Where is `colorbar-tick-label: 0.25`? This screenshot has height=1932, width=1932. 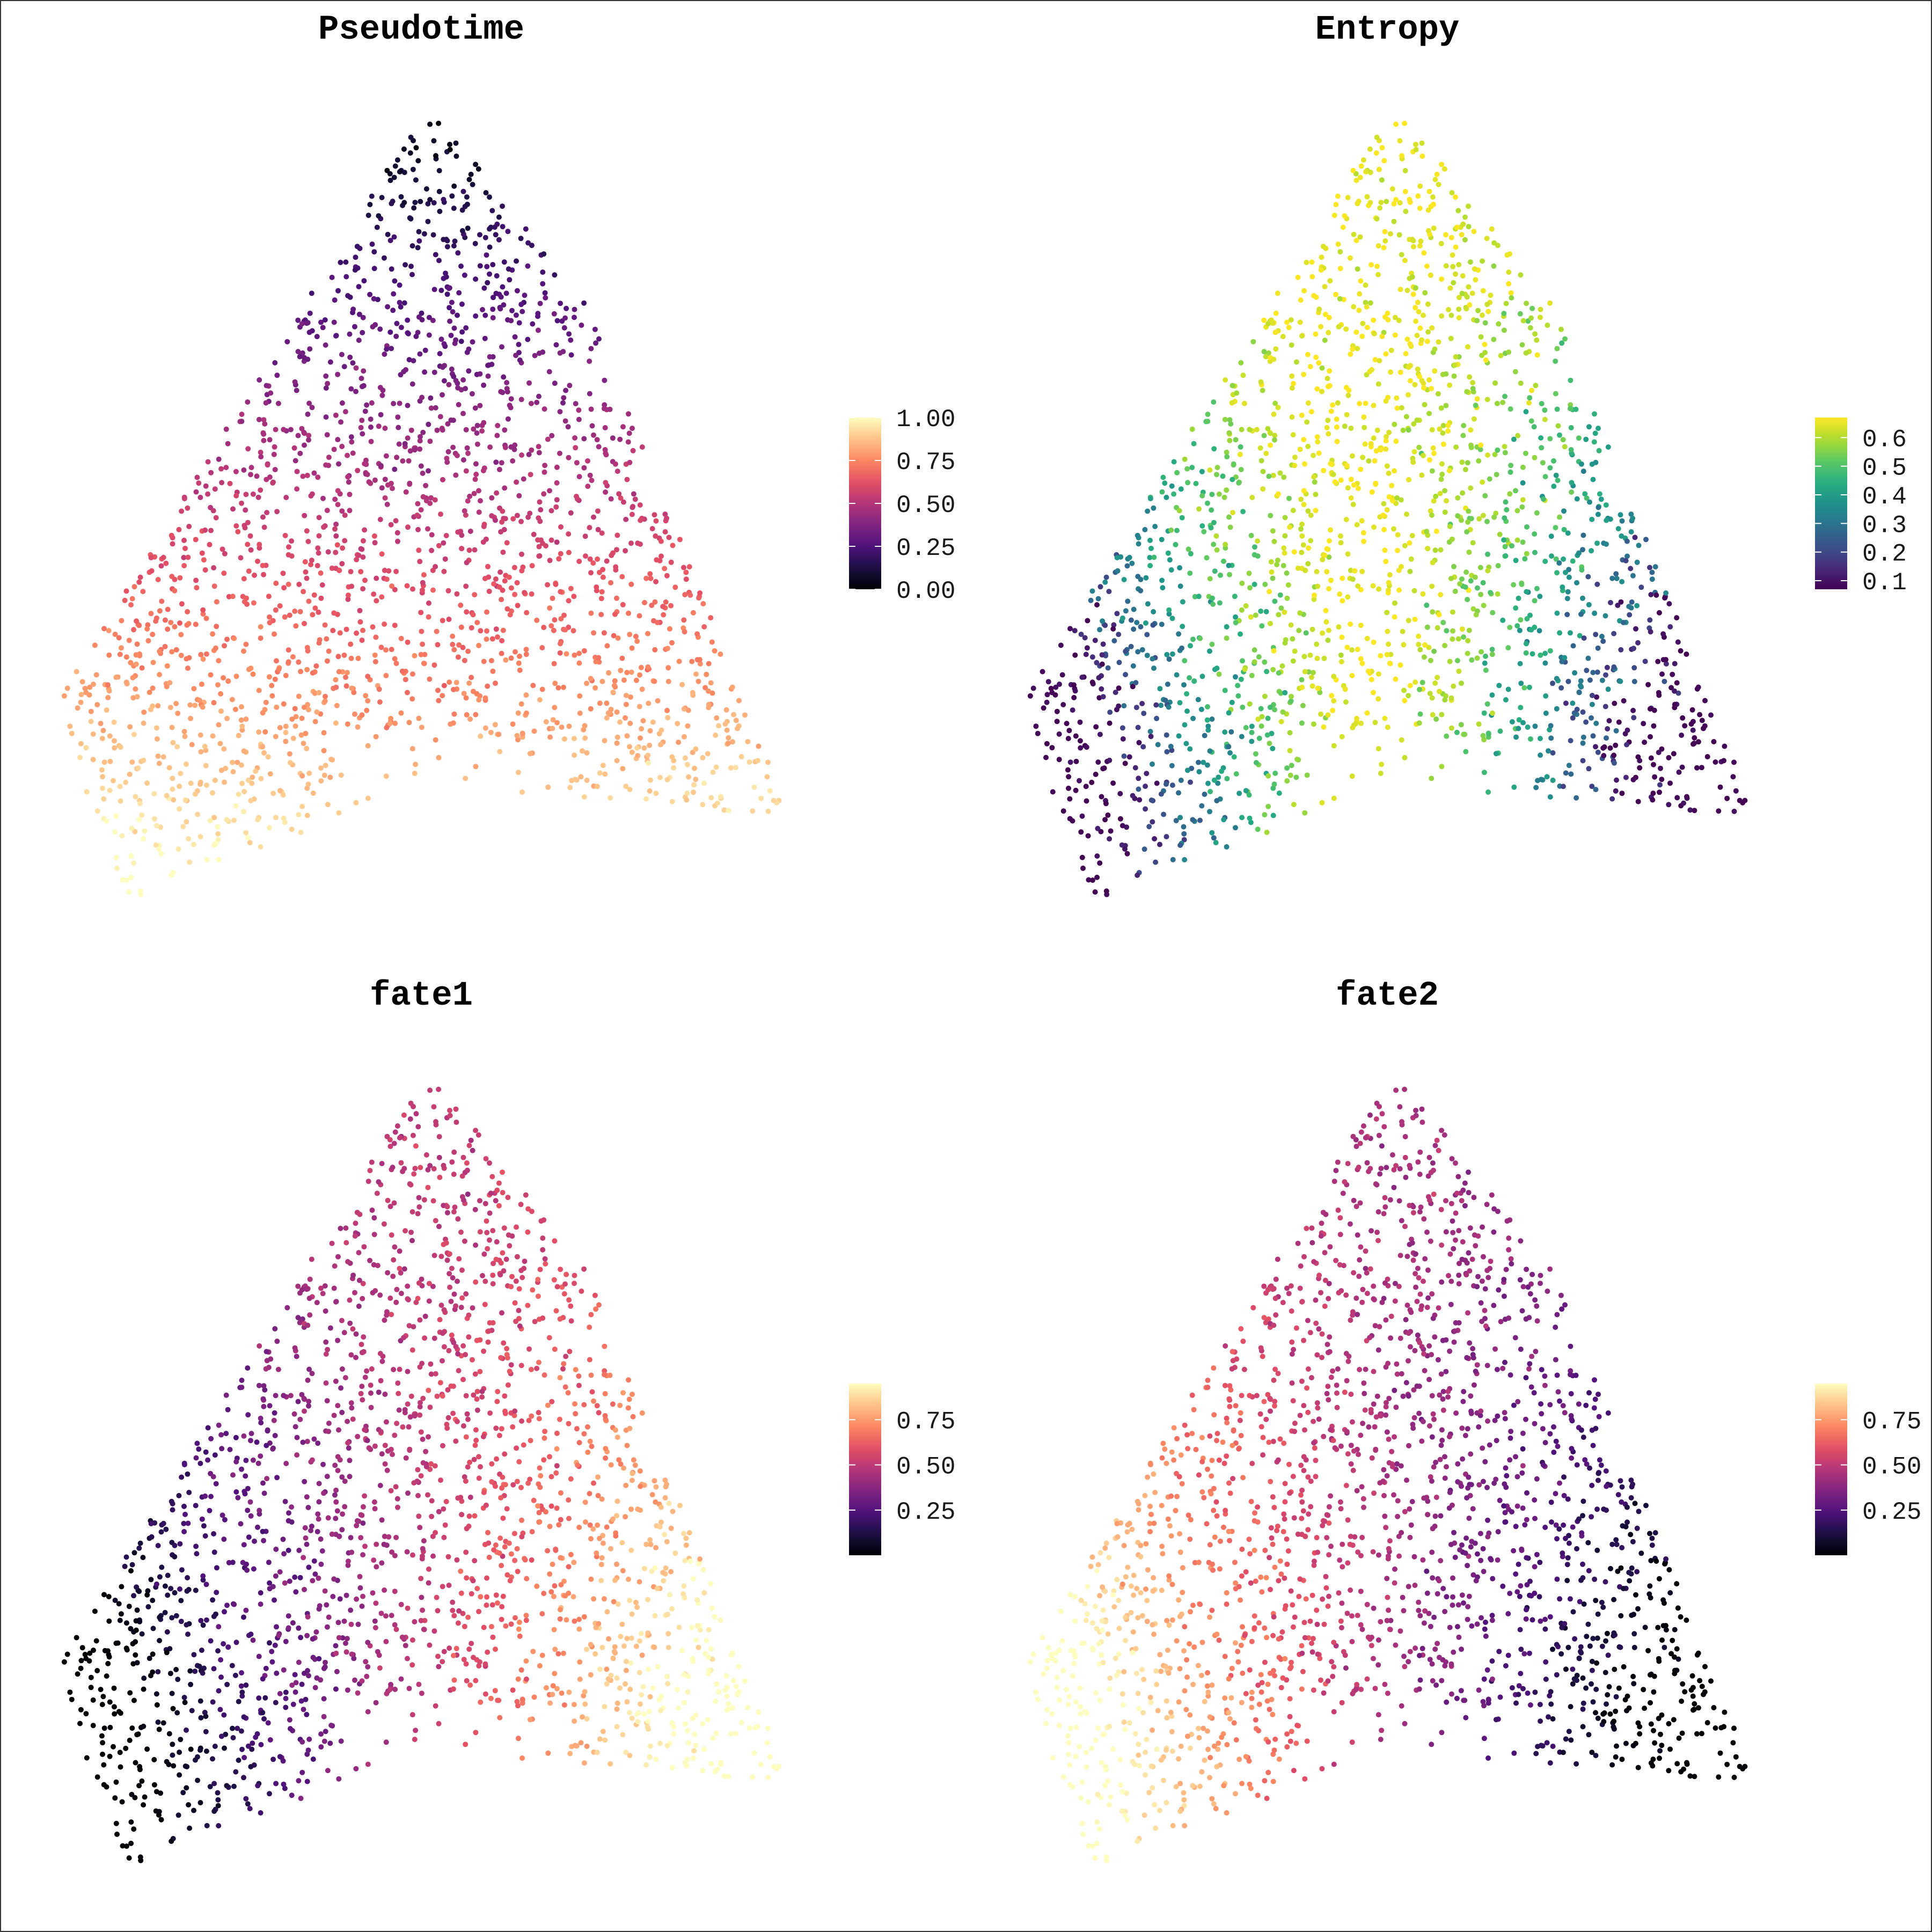
colorbar-tick-label: 0.25 is located at coordinates (925, 548).